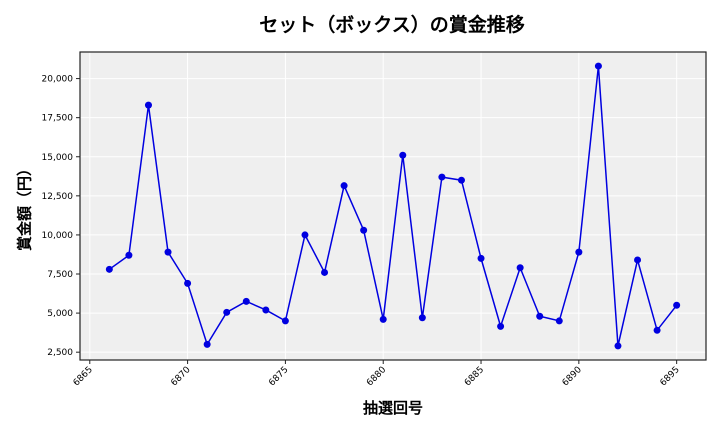 The image size is (720, 432). I want to click on y-tick-label: 2,500, so click(60, 353).